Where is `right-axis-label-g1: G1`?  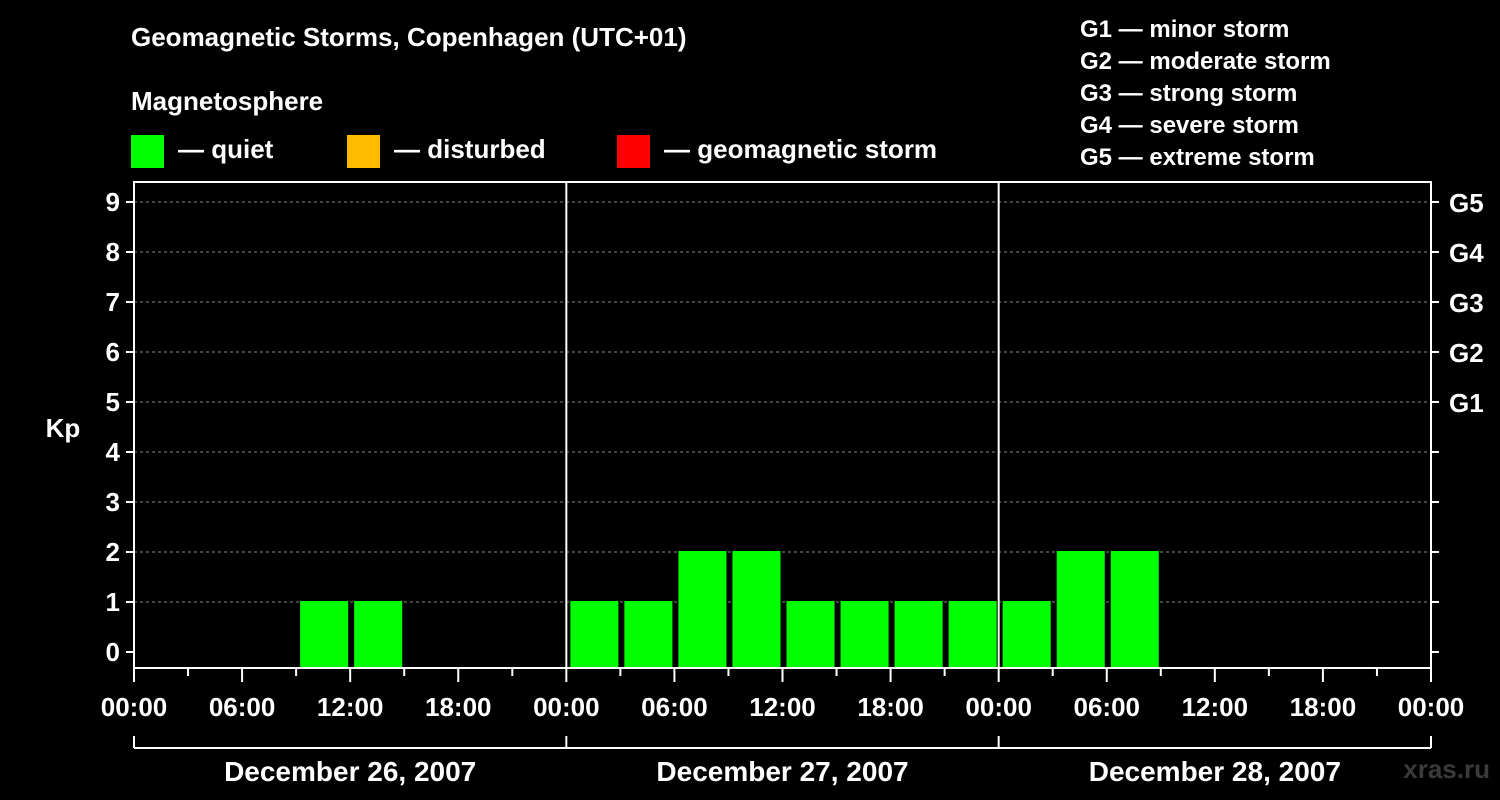 right-axis-label-g1: G1 is located at coordinates (1466, 403).